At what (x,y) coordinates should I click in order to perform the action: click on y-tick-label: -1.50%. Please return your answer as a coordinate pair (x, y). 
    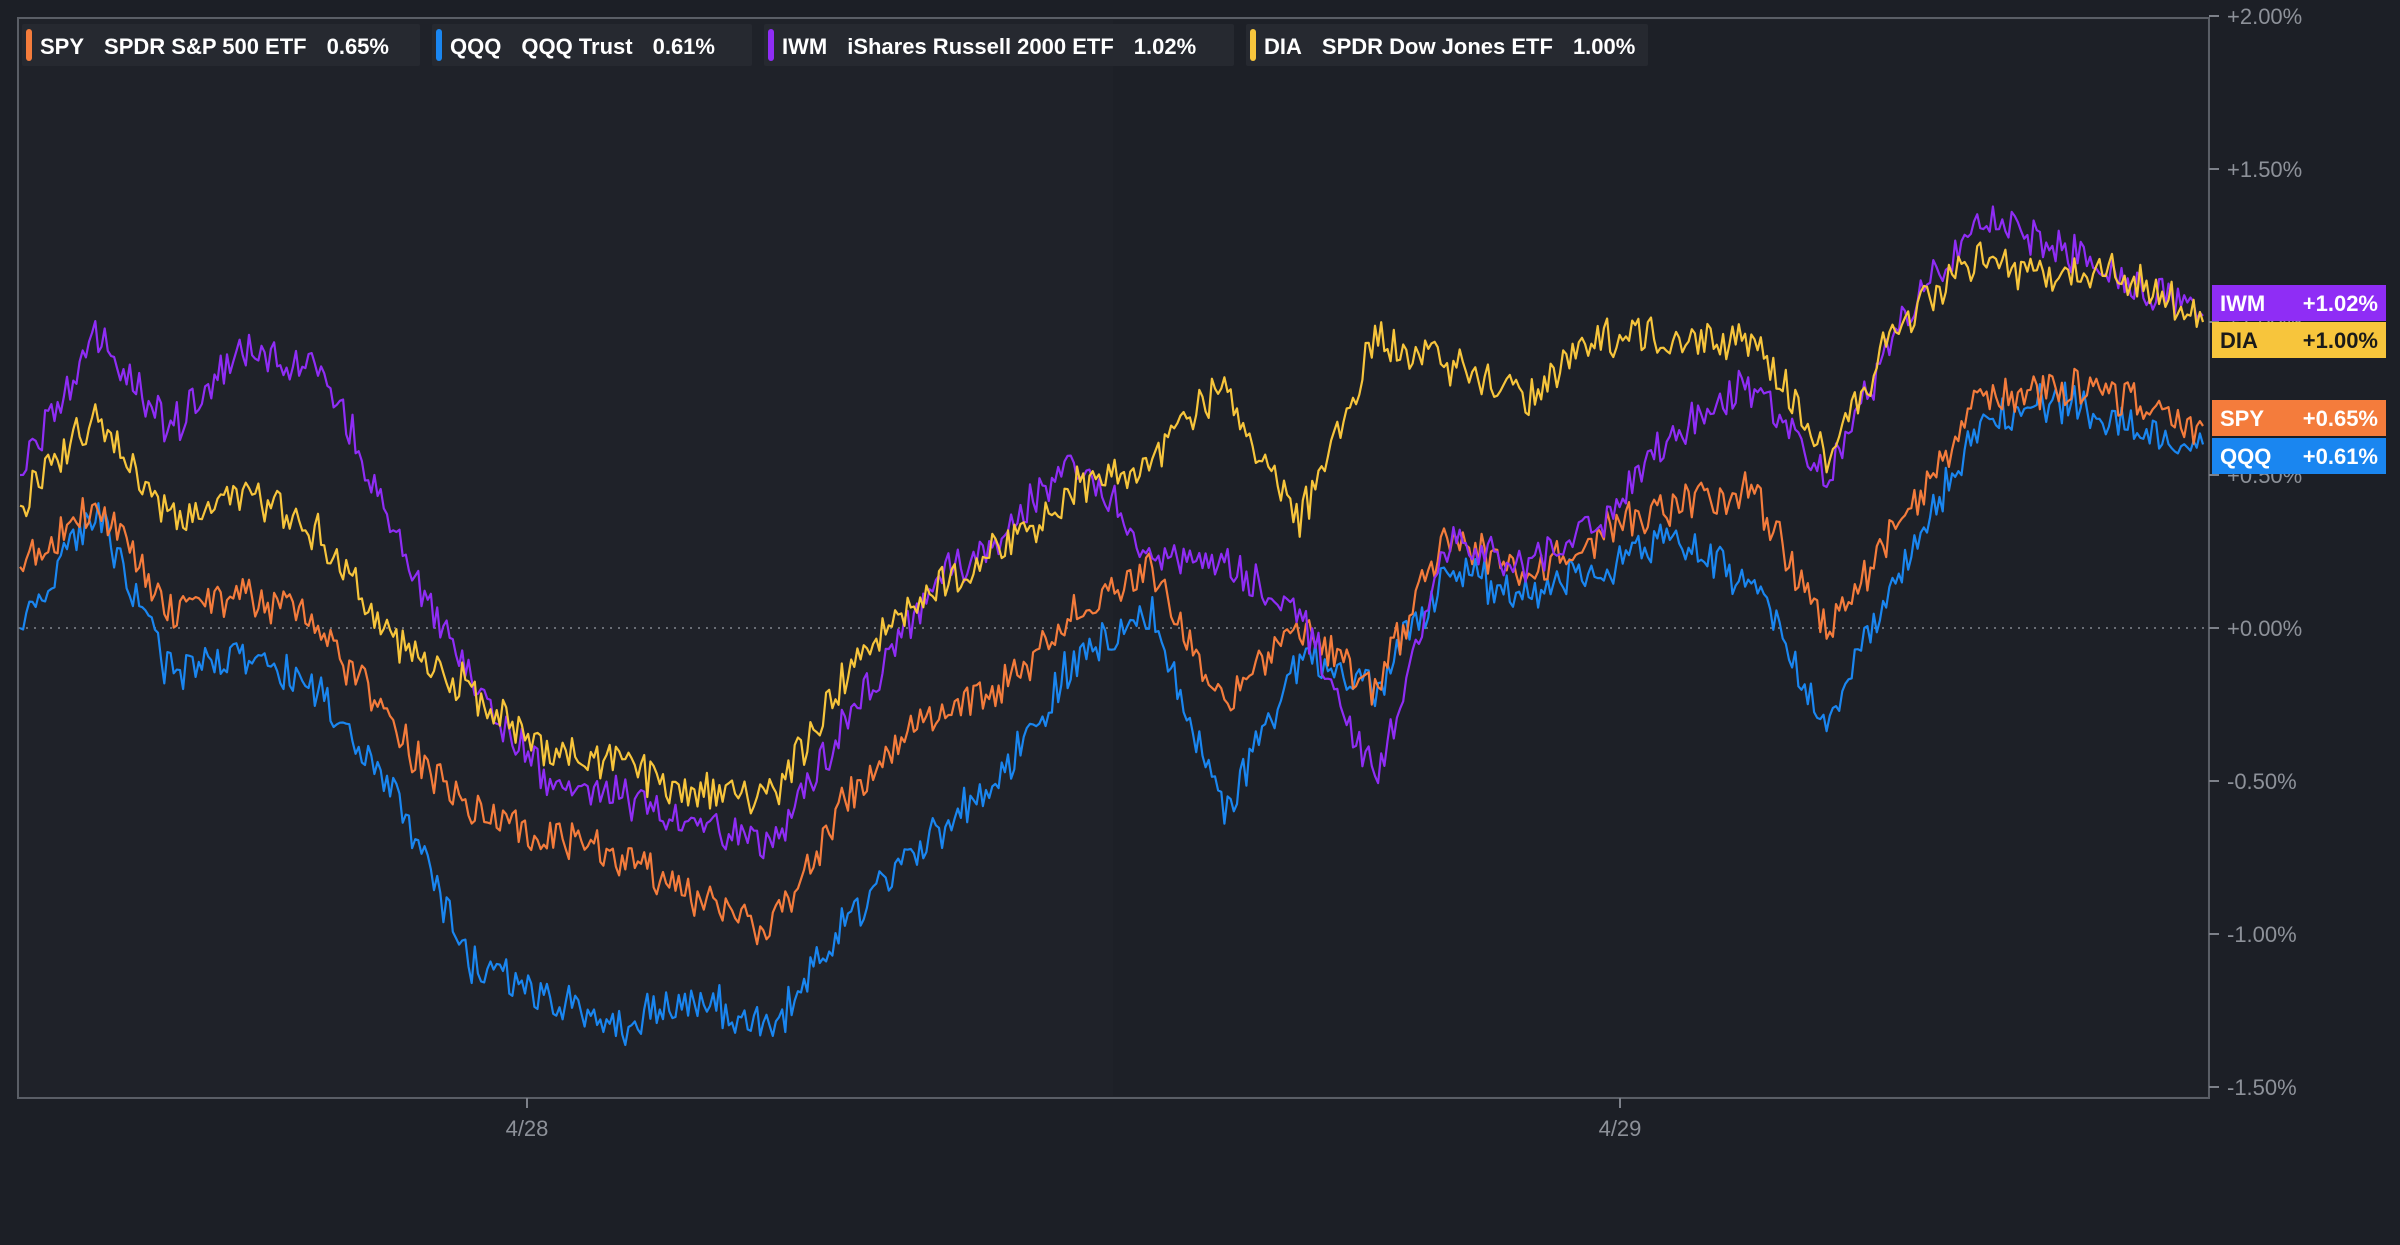
    Looking at the image, I should click on (2262, 1087).